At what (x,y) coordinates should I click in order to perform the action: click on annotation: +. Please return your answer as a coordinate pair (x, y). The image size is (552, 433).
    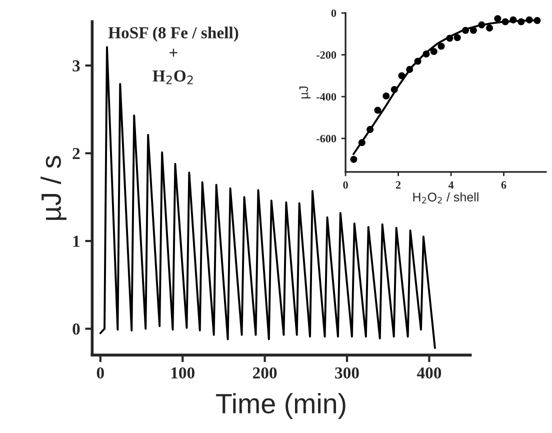
    Looking at the image, I should click on (174, 52).